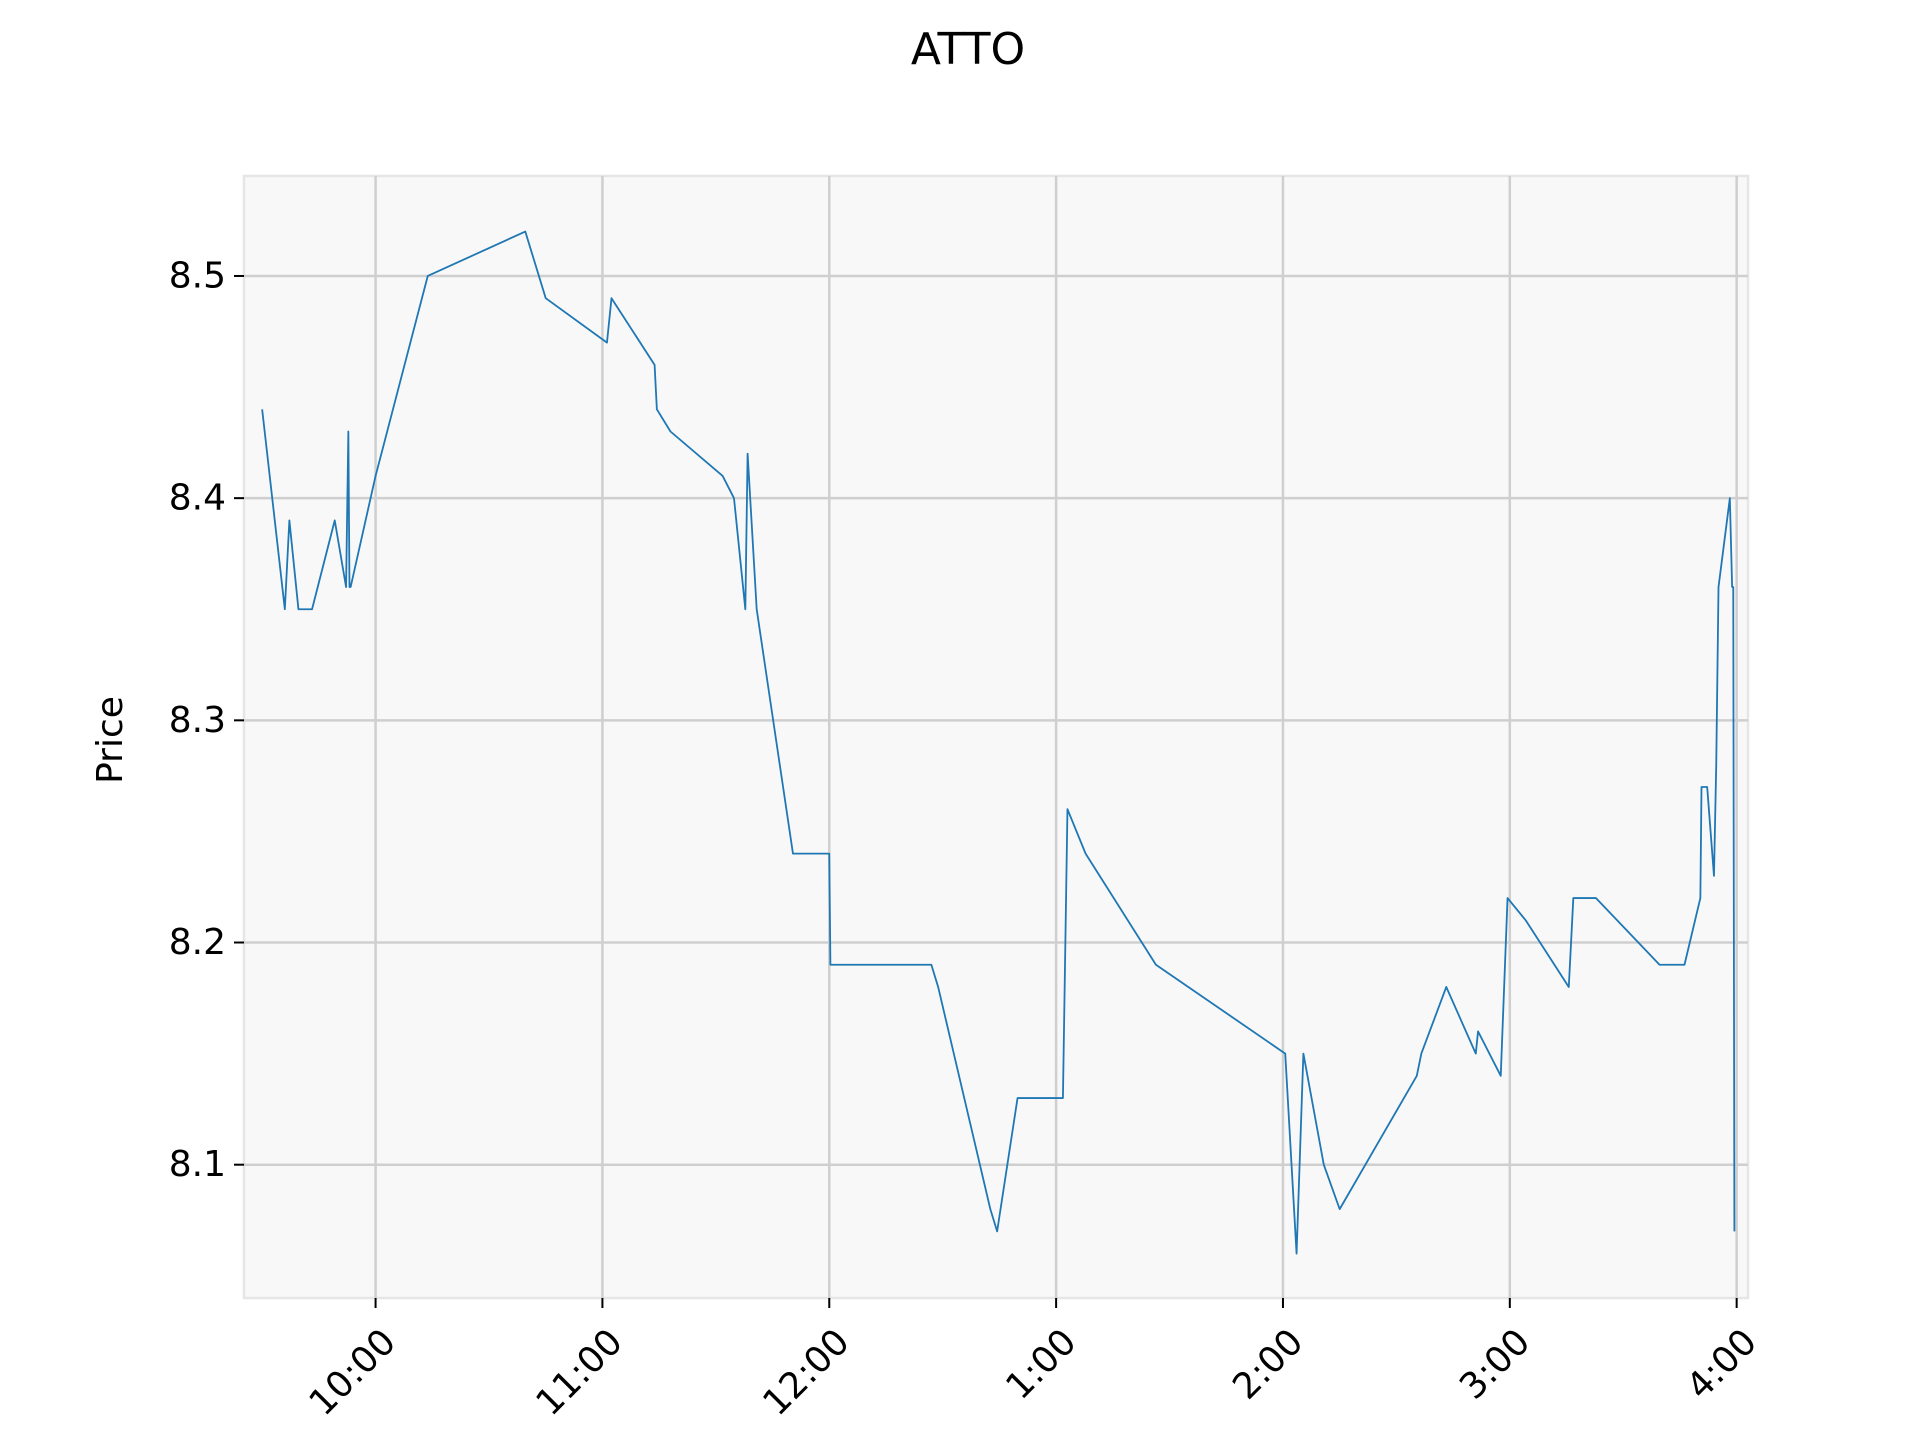  What do you see at coordinates (806, 1372) in the screenshot?
I see `x-tick-label: 12:00` at bounding box center [806, 1372].